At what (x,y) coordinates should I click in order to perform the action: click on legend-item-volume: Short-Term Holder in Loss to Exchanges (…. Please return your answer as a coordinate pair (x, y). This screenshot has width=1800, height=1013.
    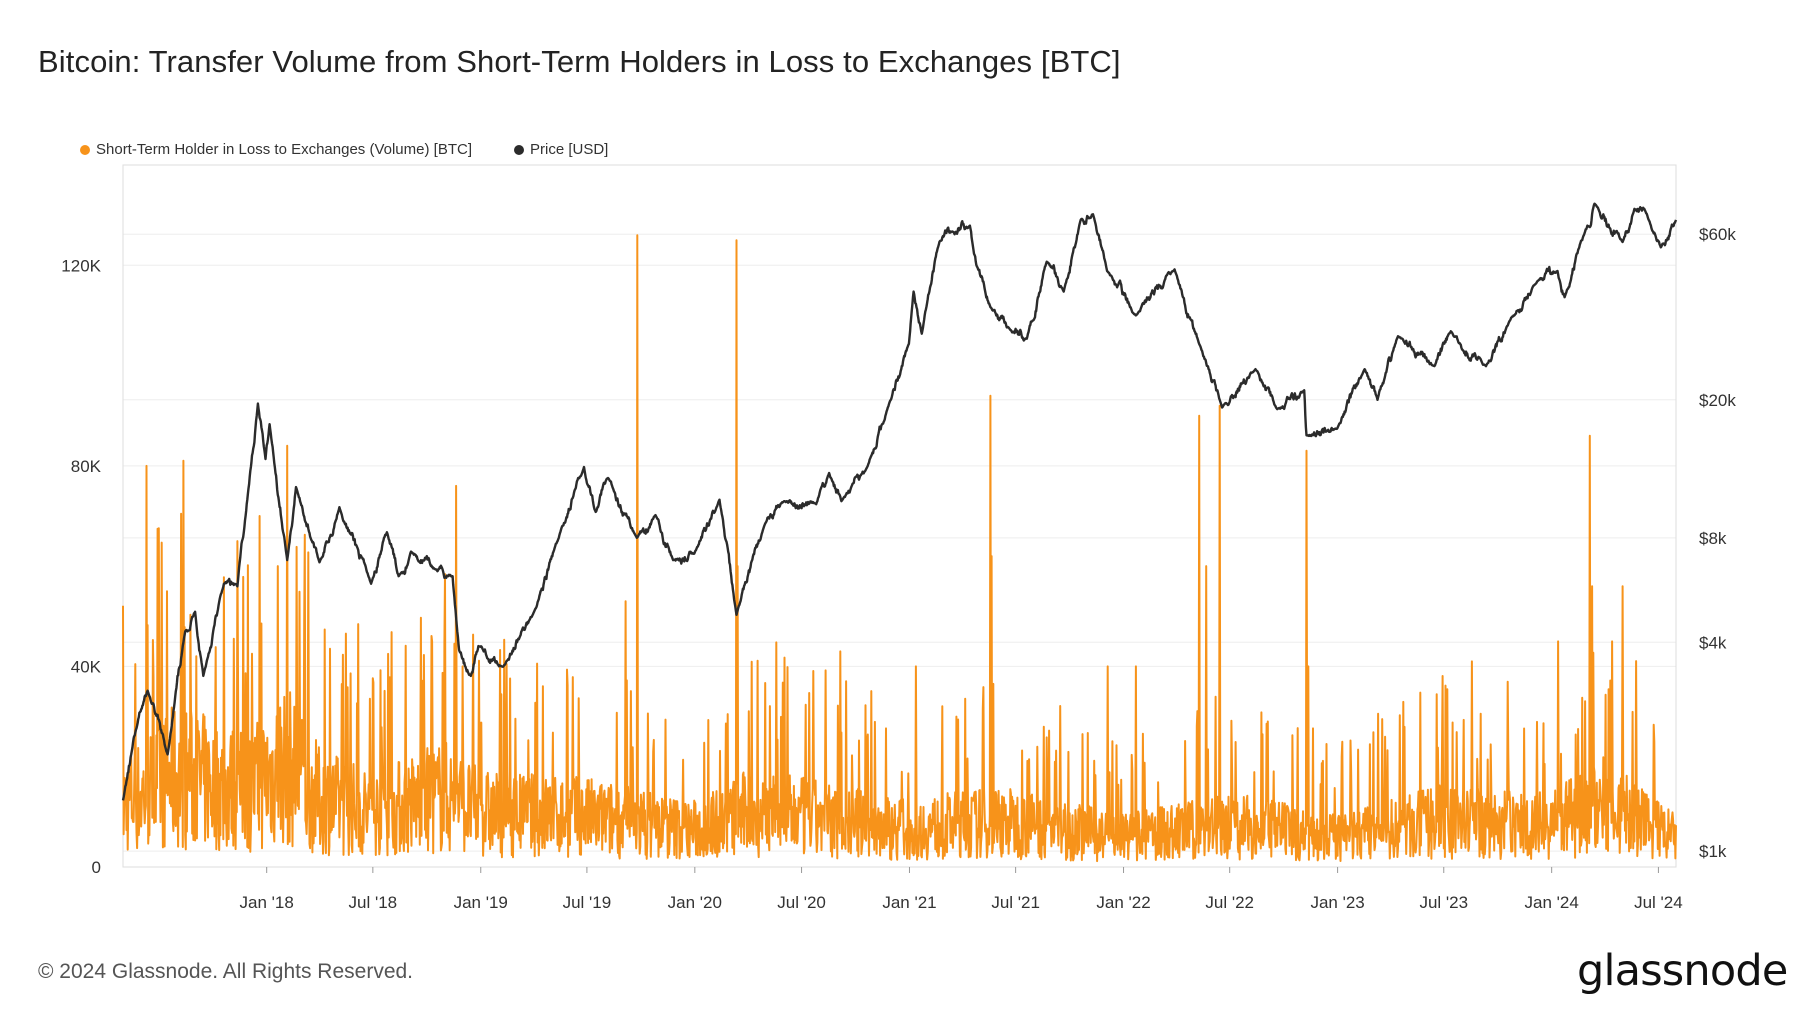
    Looking at the image, I should click on (276, 149).